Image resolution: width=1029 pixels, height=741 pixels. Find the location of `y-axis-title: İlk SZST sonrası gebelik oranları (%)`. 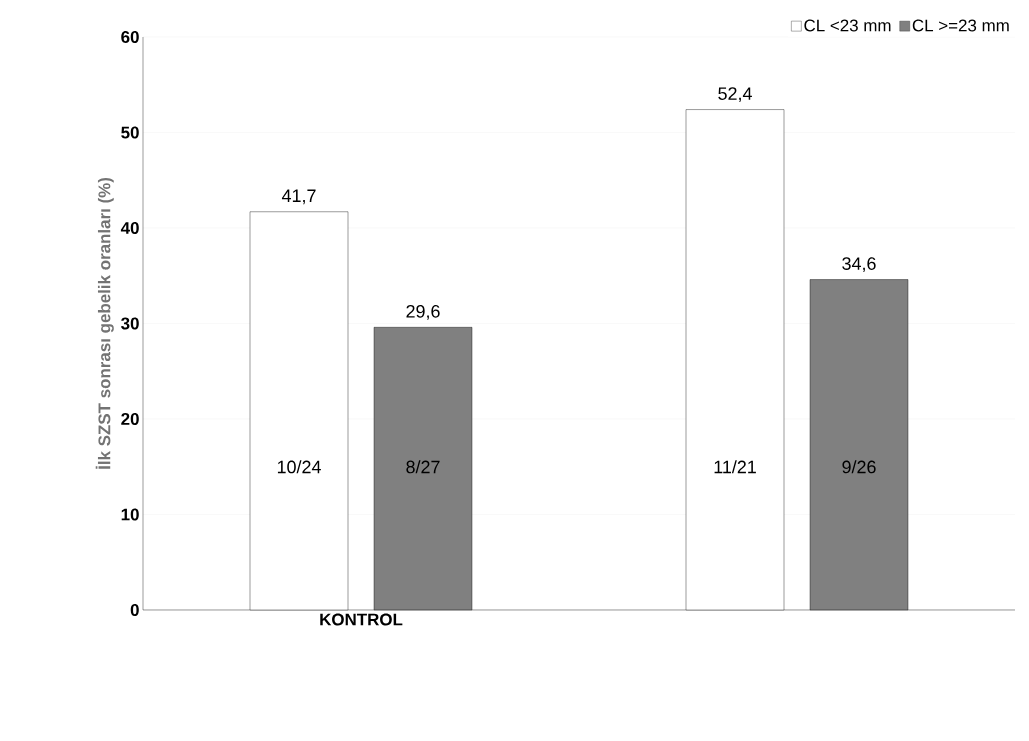

y-axis-title: İlk SZST sonrası gebelik oranları (%) is located at coordinates (104, 323).